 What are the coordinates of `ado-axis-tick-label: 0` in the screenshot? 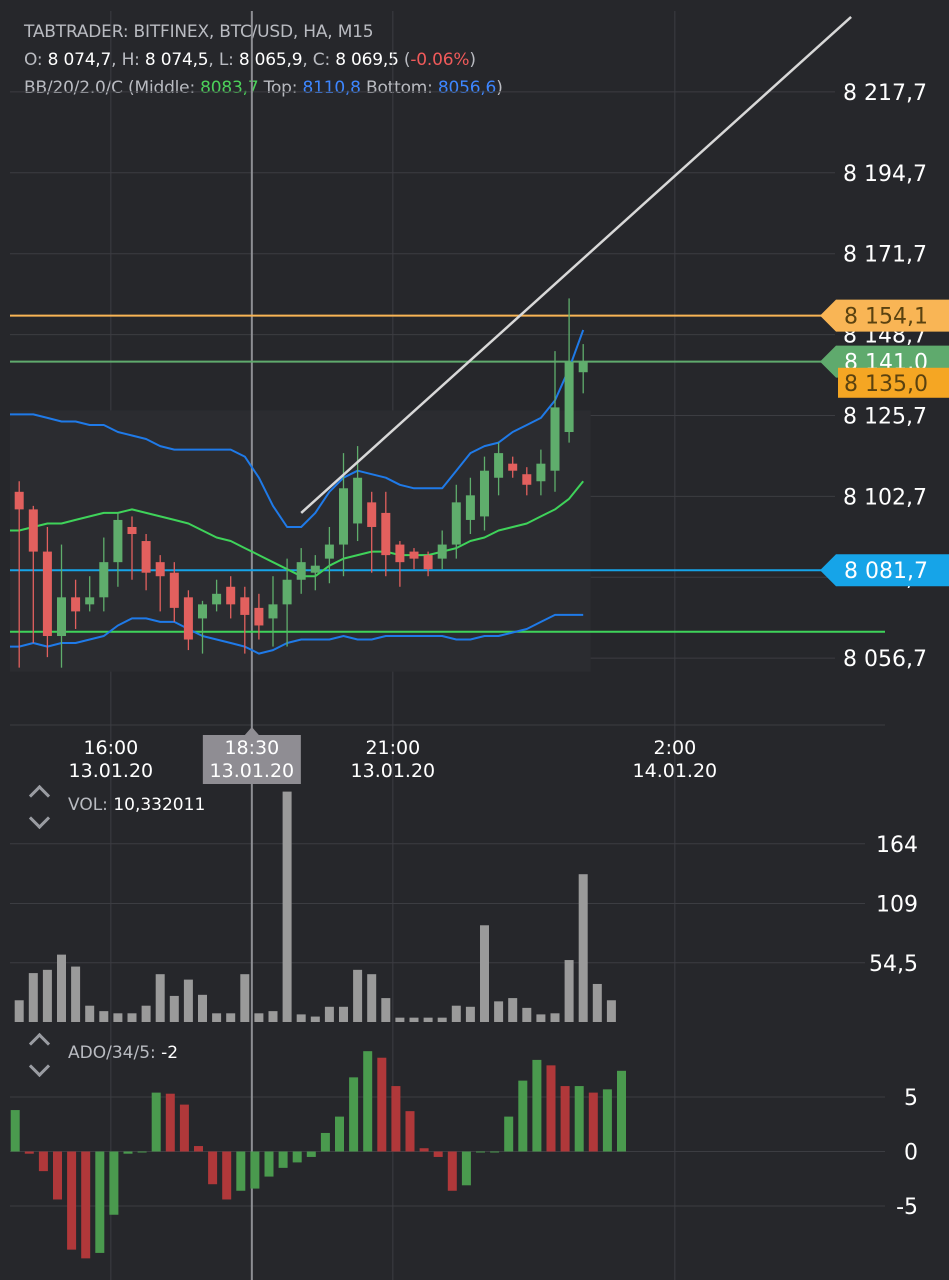 It's located at (911, 1153).